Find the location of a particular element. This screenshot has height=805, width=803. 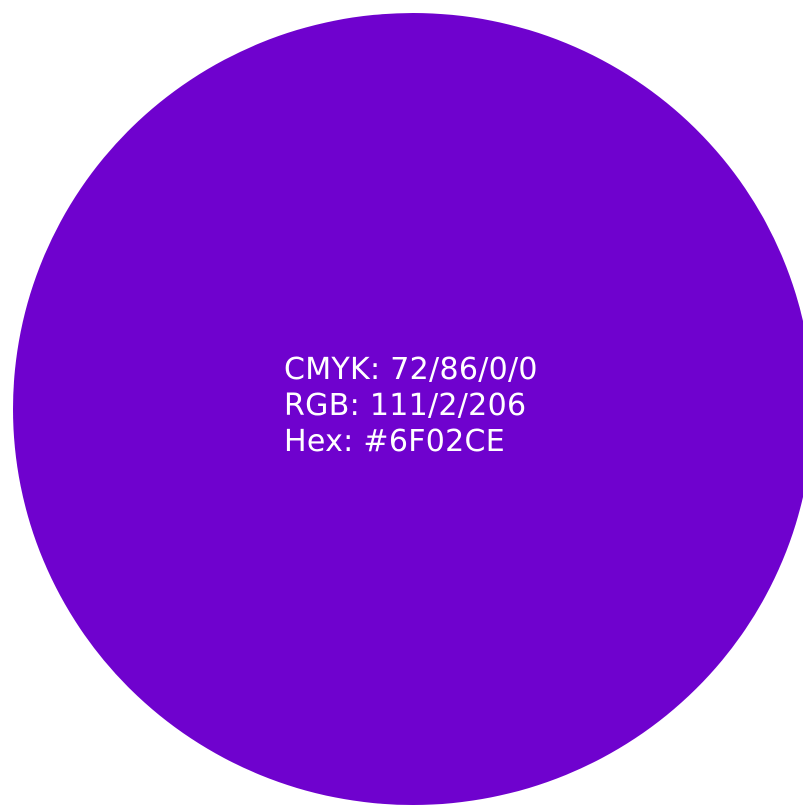

hex-value: Hex: #6F02CE is located at coordinates (395, 441).